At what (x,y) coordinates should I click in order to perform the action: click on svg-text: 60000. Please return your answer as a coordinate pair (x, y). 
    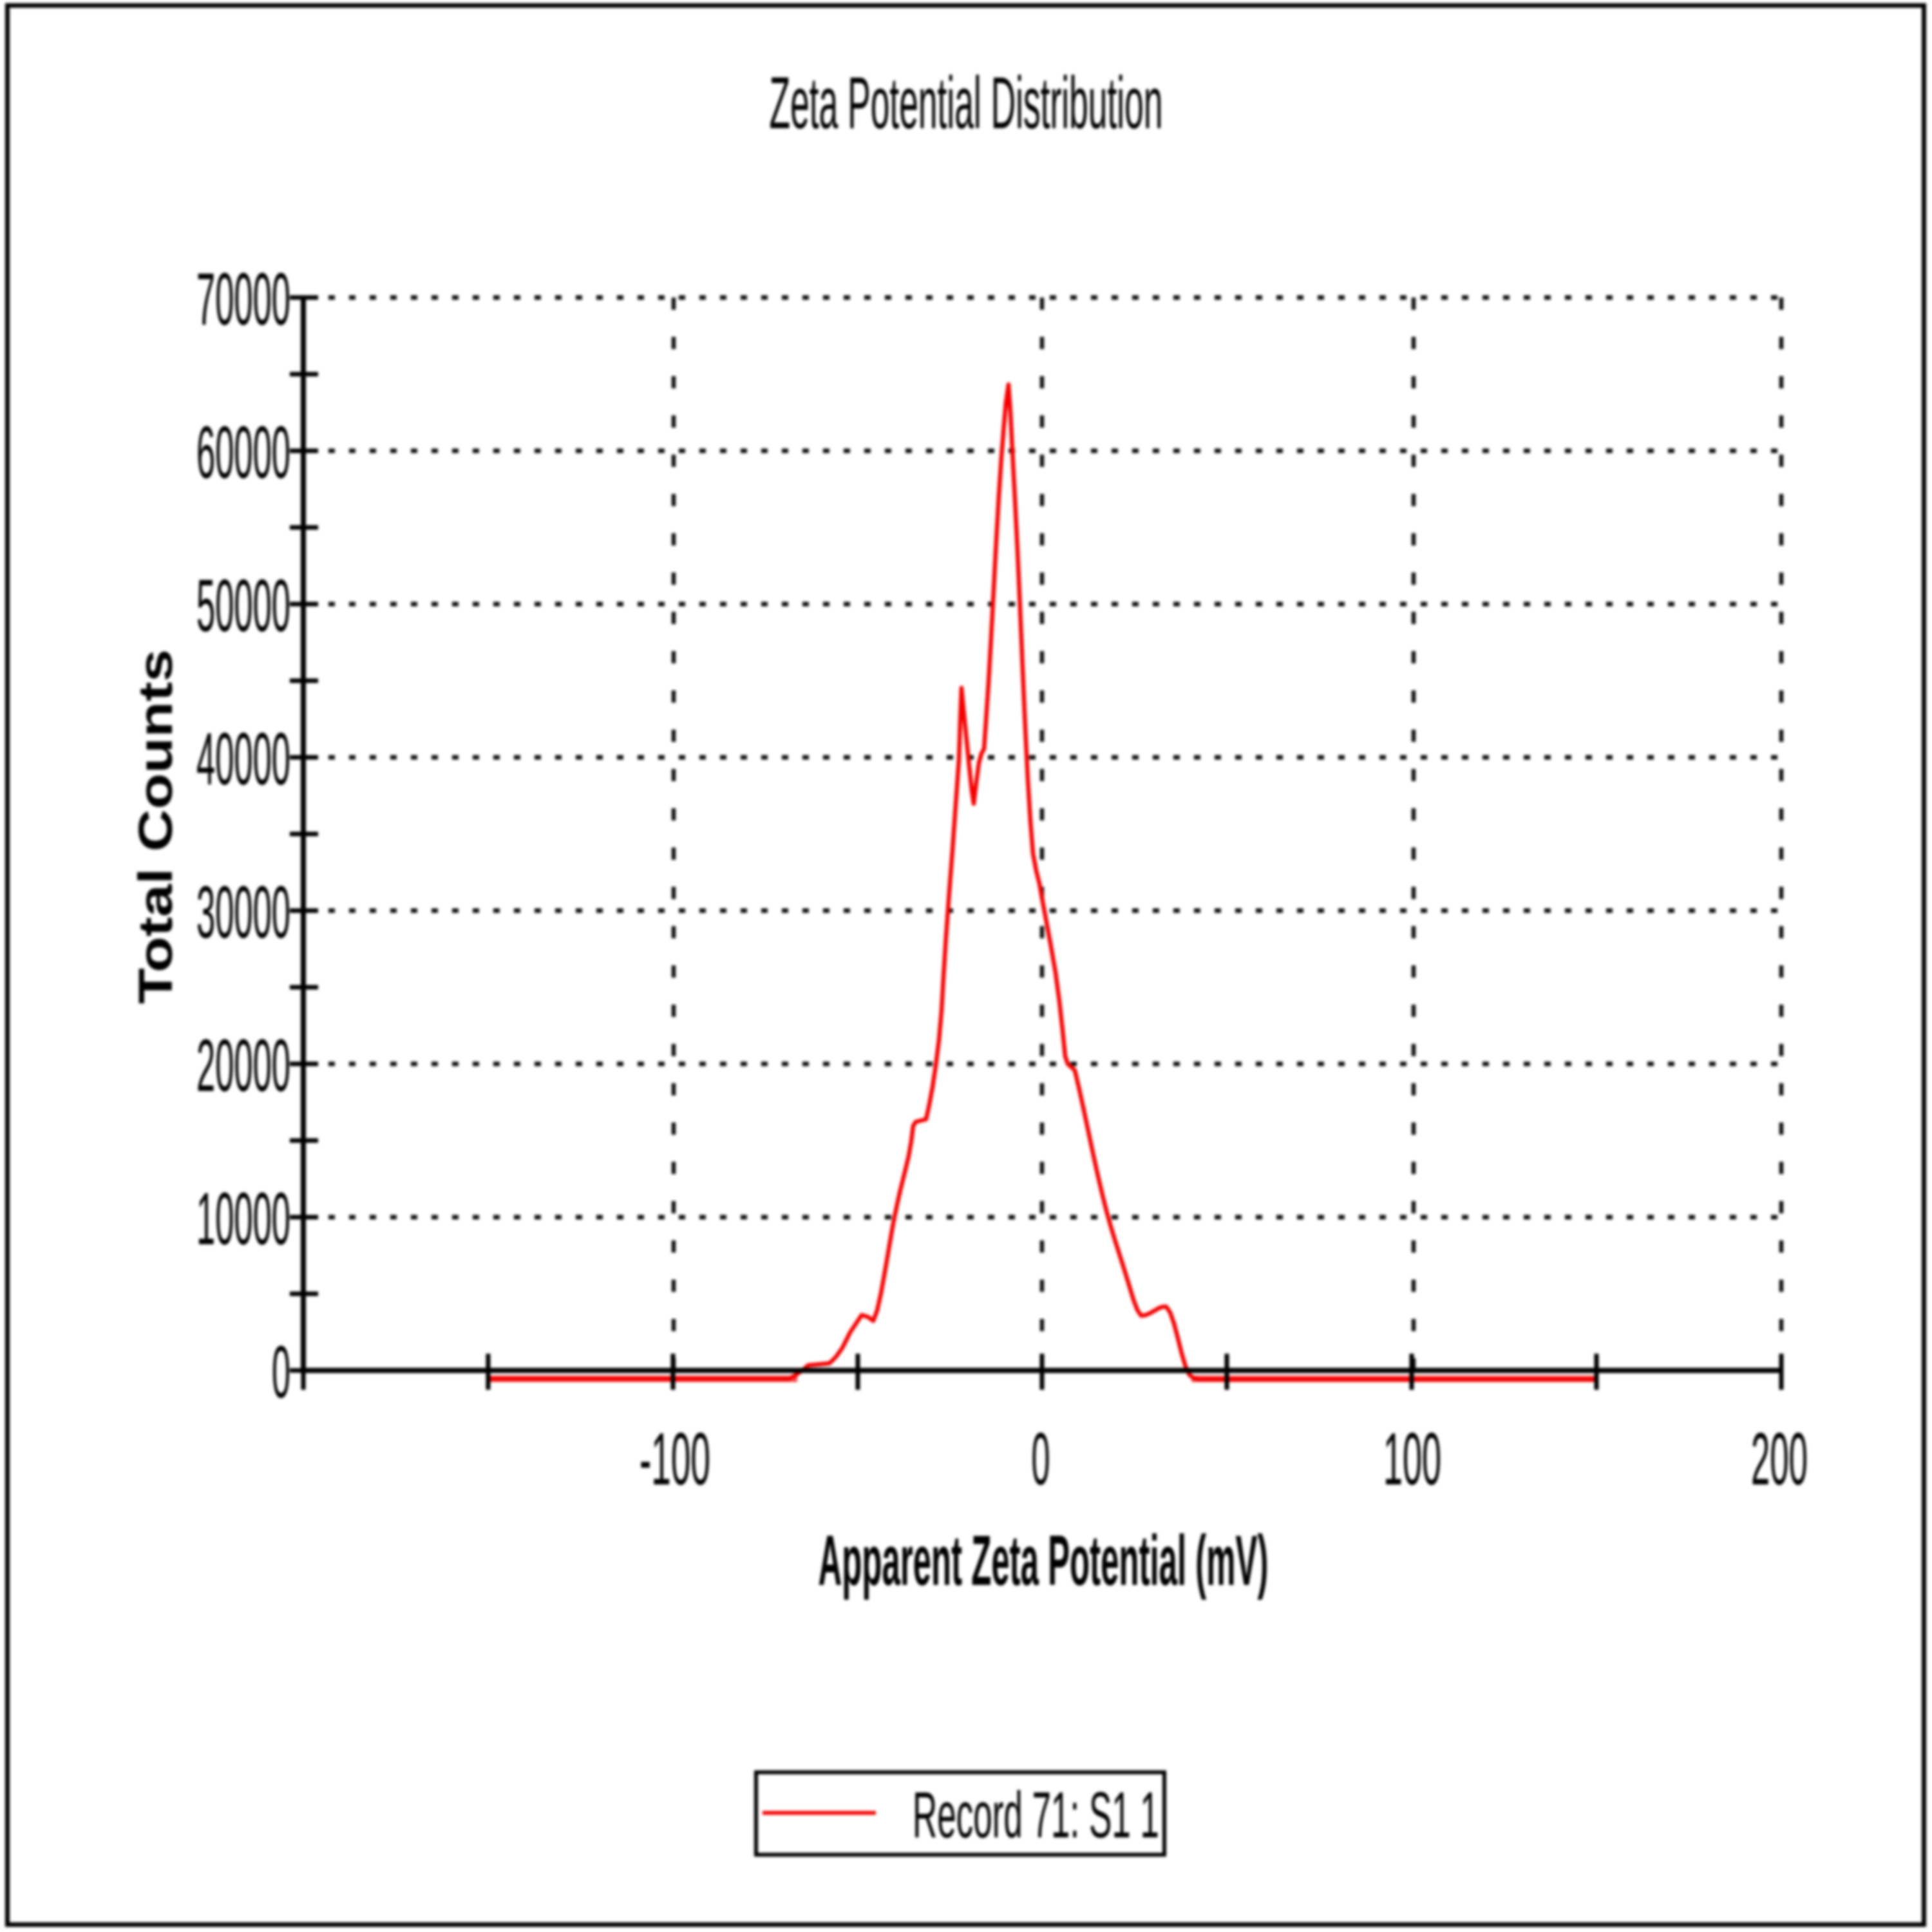
    Looking at the image, I should click on (243, 453).